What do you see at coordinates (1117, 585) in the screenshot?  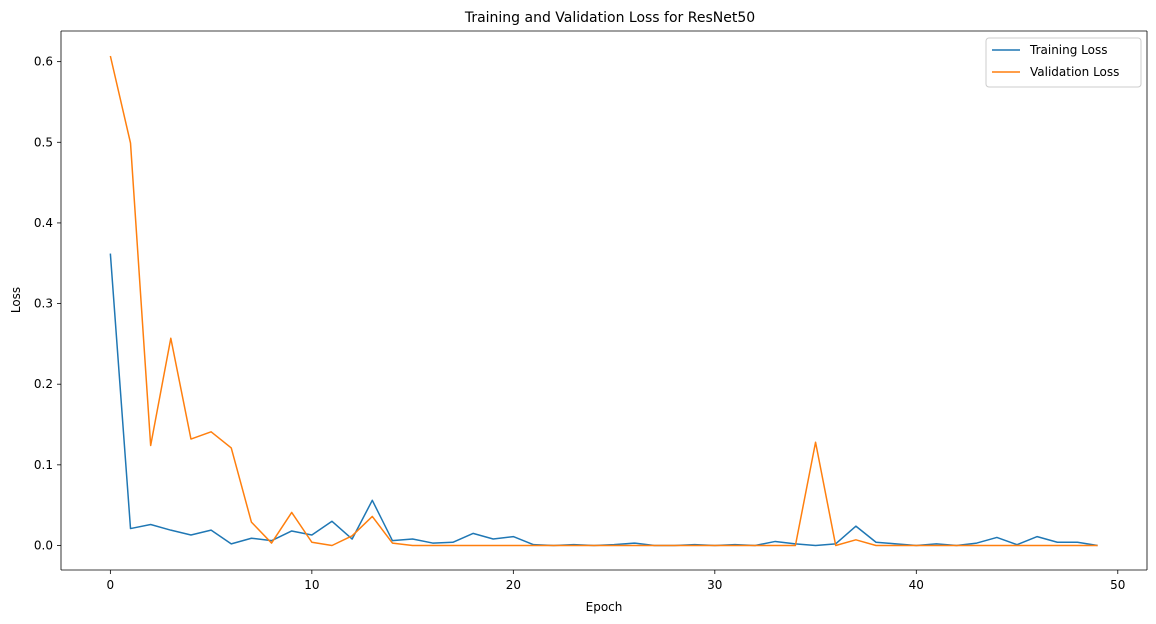 I see `x-tick-label: 50` at bounding box center [1117, 585].